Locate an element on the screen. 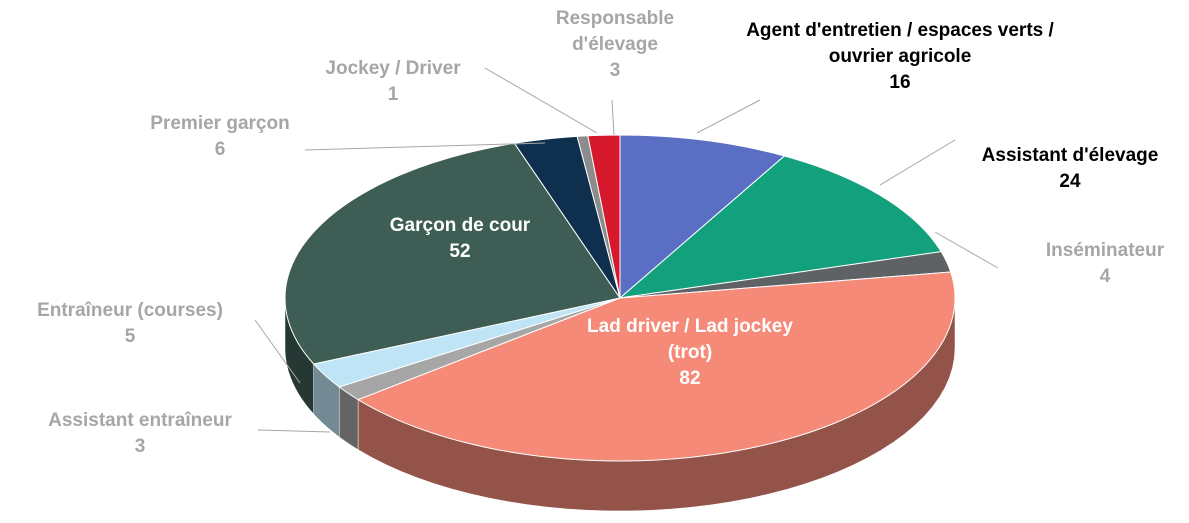 Image resolution: width=1189 pixels, height=523 pixels. label-name: Entraîneur (courses) is located at coordinates (130, 310).